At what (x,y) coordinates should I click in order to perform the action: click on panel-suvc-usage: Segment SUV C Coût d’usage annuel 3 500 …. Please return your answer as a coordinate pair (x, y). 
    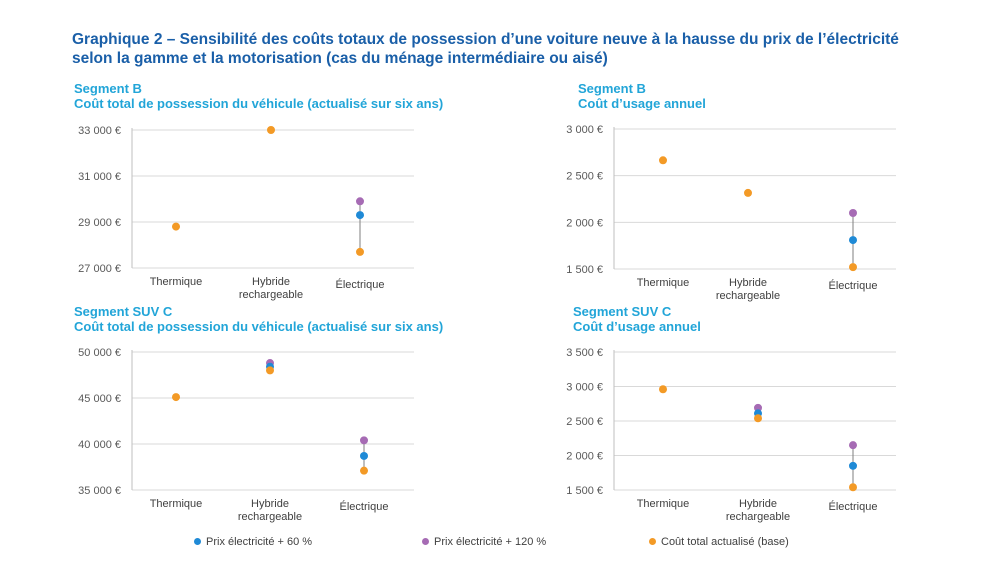
    Looking at the image, I should click on (739, 415).